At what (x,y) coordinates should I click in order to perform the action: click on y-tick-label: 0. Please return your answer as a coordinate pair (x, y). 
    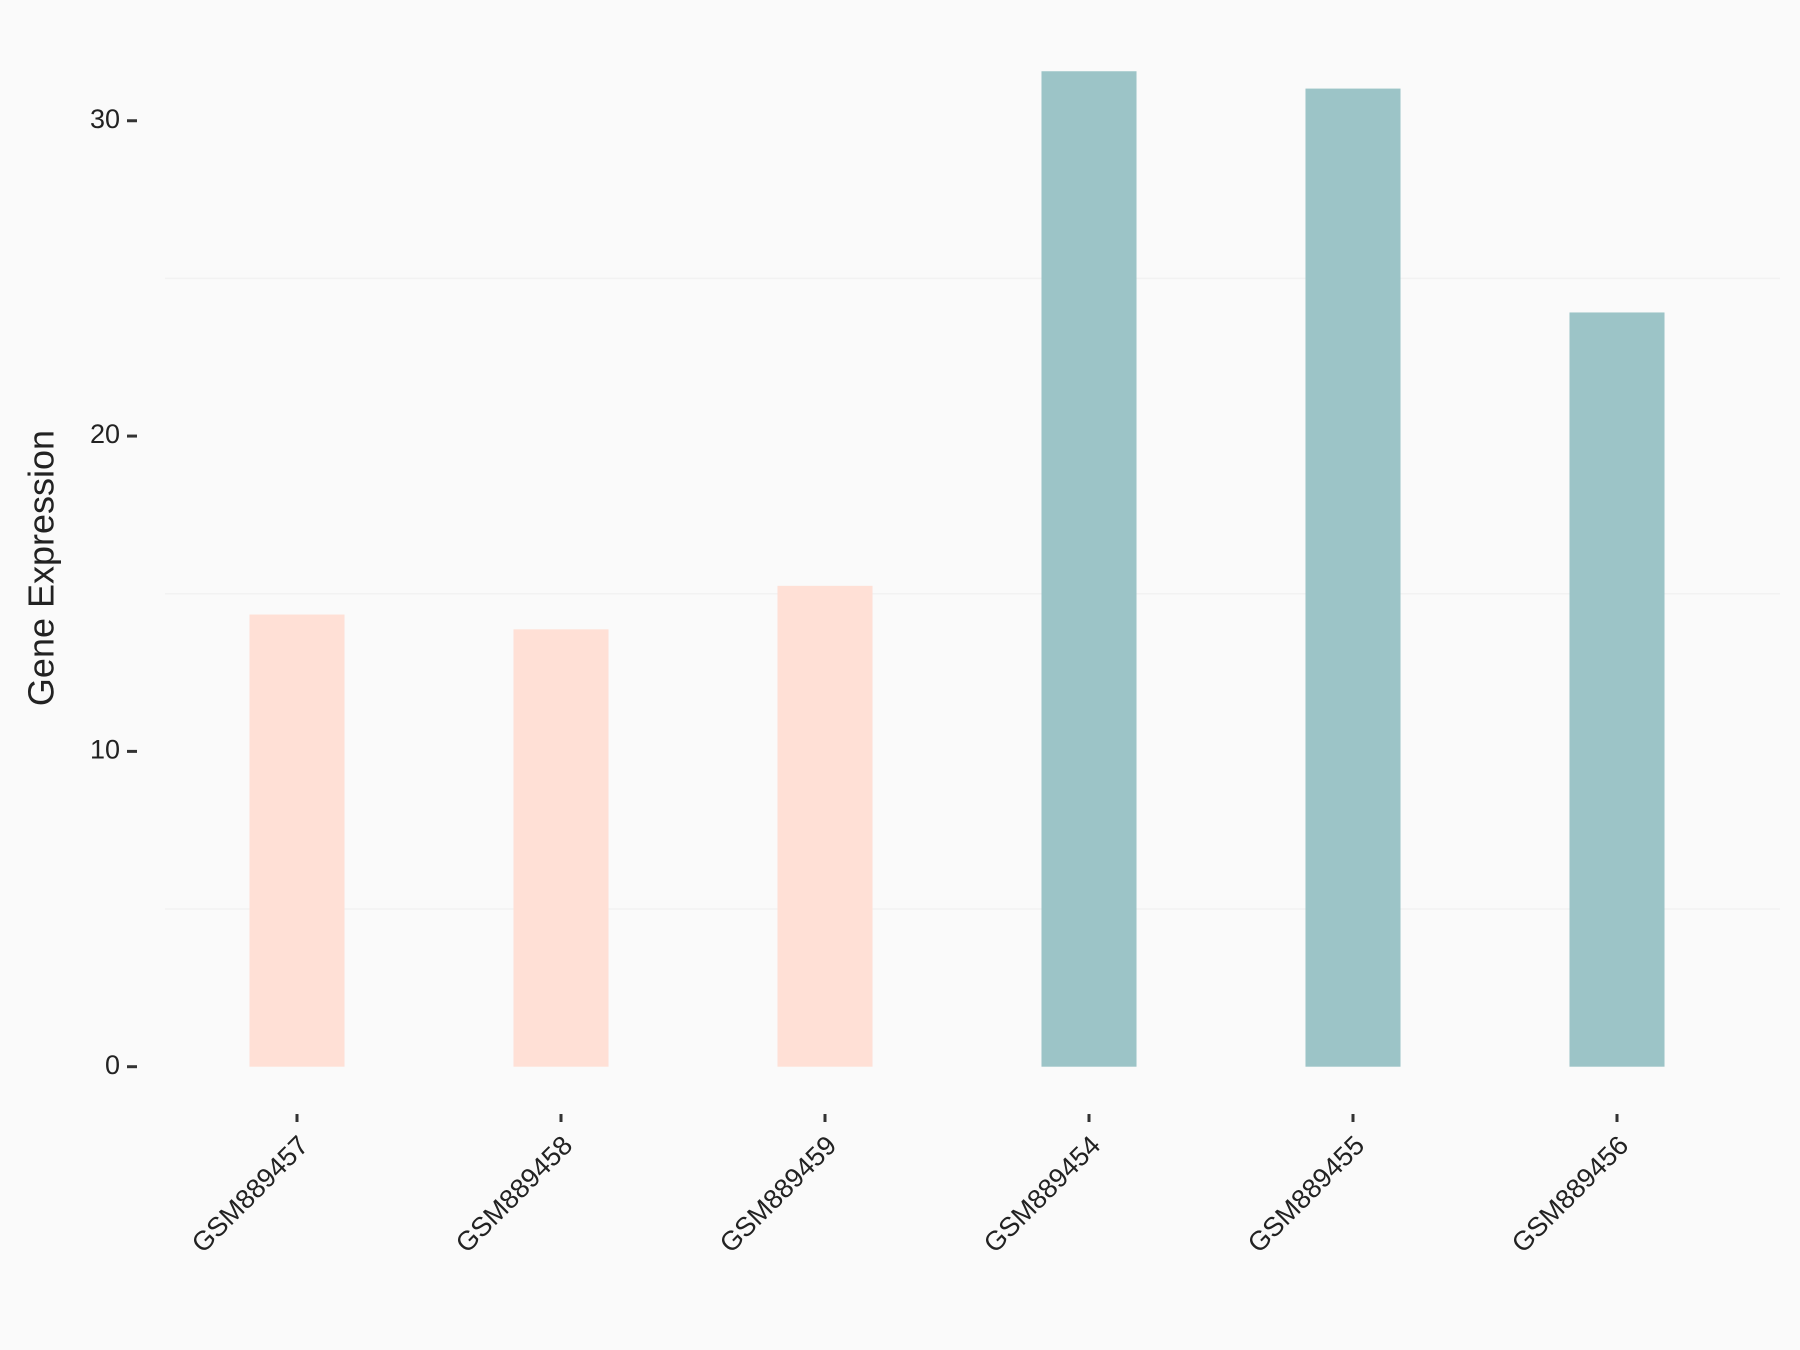
    Looking at the image, I should click on (112, 1065).